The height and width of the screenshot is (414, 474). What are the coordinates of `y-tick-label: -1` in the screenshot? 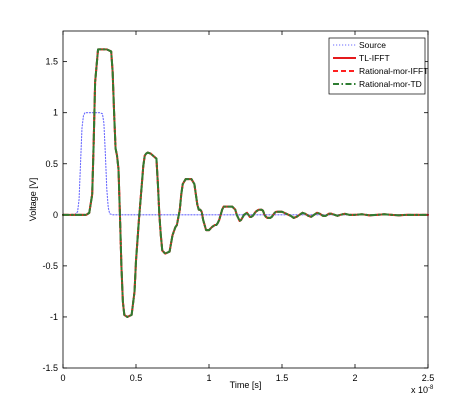 It's located at (54, 317).